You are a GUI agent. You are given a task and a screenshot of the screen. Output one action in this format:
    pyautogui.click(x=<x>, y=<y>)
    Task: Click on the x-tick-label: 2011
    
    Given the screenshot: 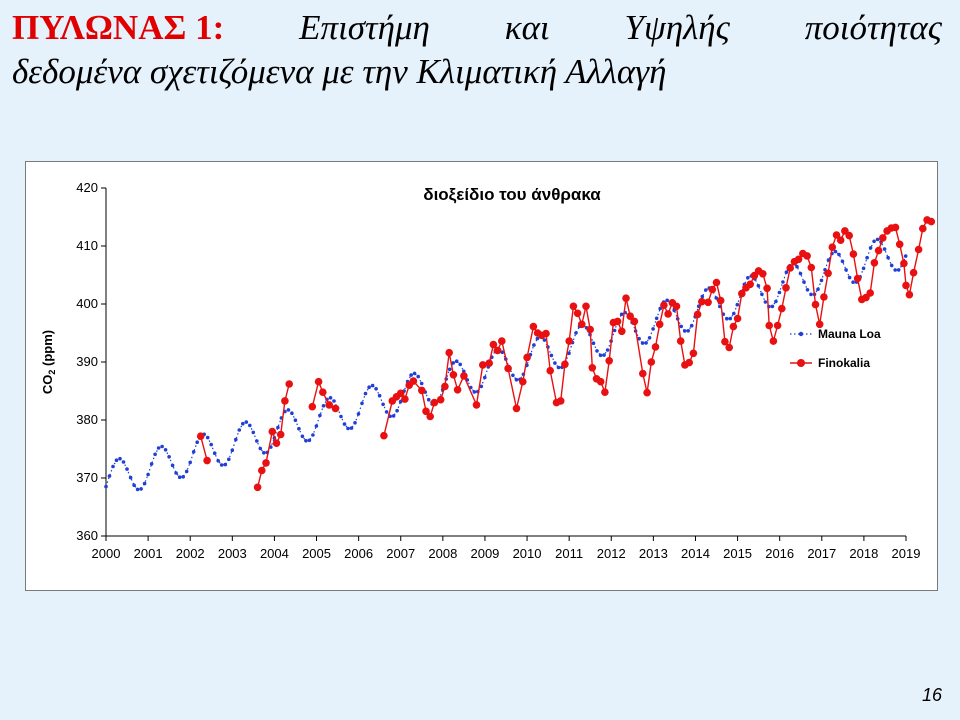 What is the action you would take?
    pyautogui.click(x=569, y=553)
    